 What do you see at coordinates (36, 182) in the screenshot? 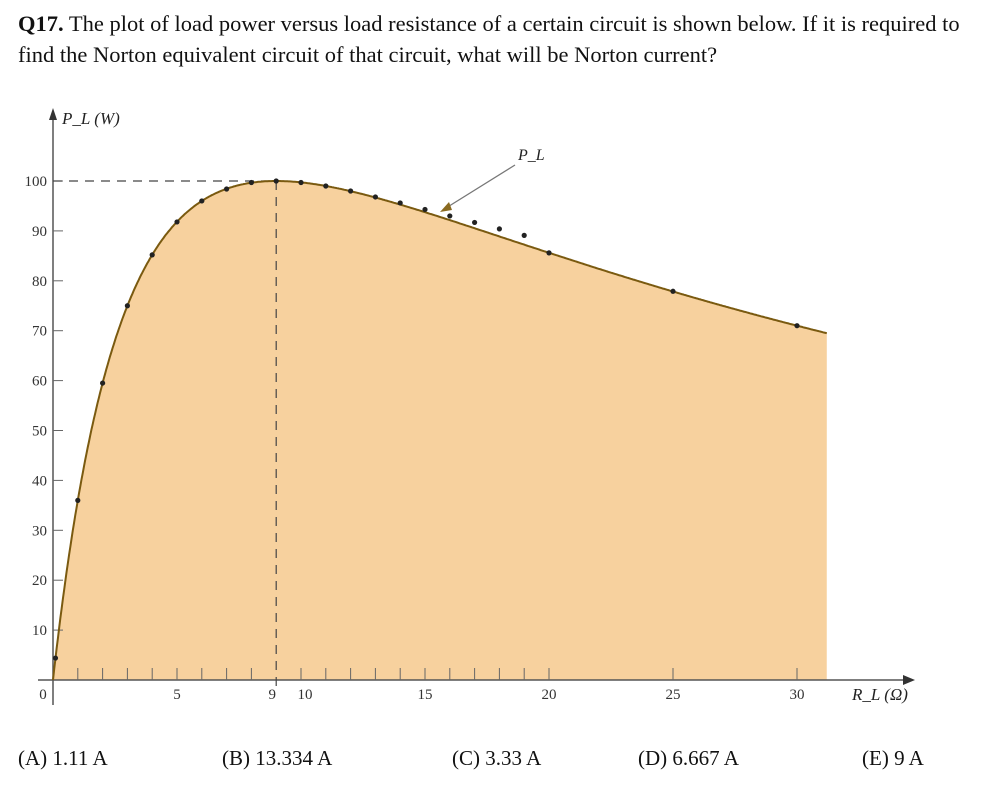
I see `y-tick-label: 100` at bounding box center [36, 182].